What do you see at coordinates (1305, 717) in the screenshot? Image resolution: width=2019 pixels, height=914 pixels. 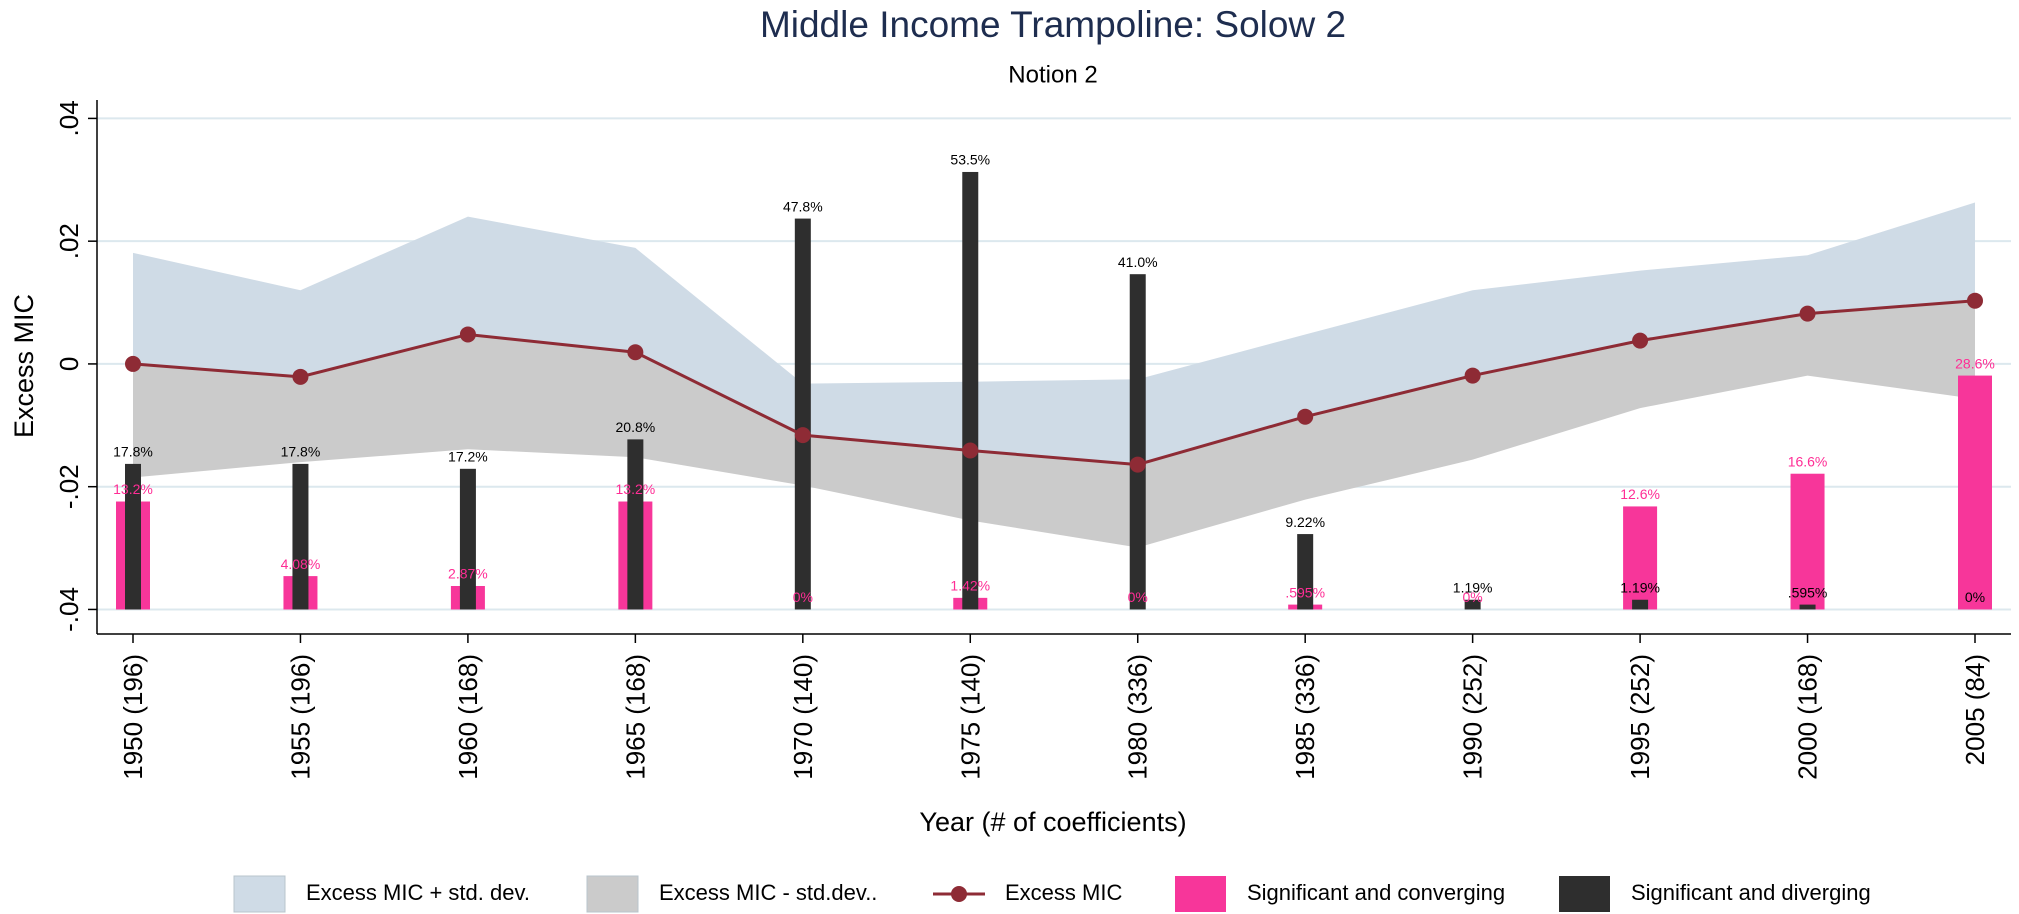 I see `x-tick-label: 1985 (336)` at bounding box center [1305, 717].